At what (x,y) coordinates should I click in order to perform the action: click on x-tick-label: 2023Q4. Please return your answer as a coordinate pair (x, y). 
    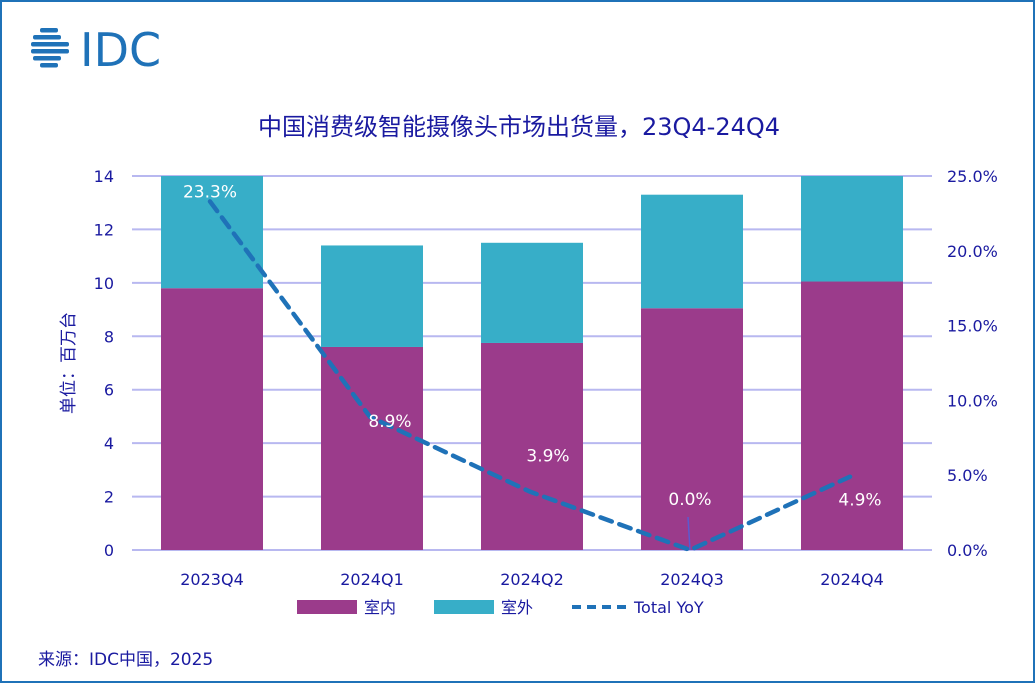
    Looking at the image, I should click on (212, 579).